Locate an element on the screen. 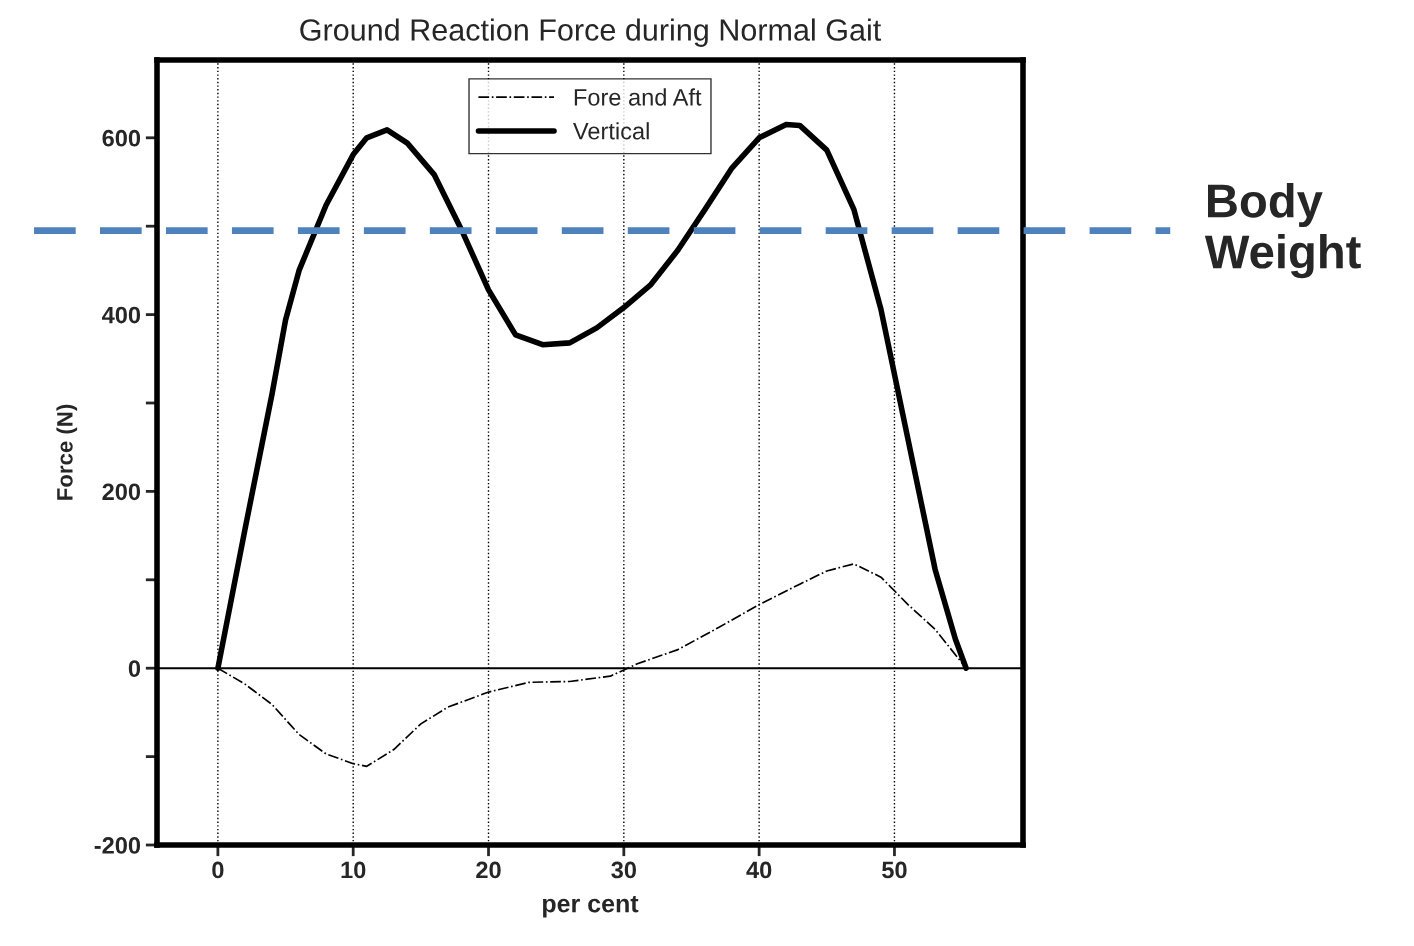 The image size is (1414, 946). x-tick-label: 50 is located at coordinates (894, 870).